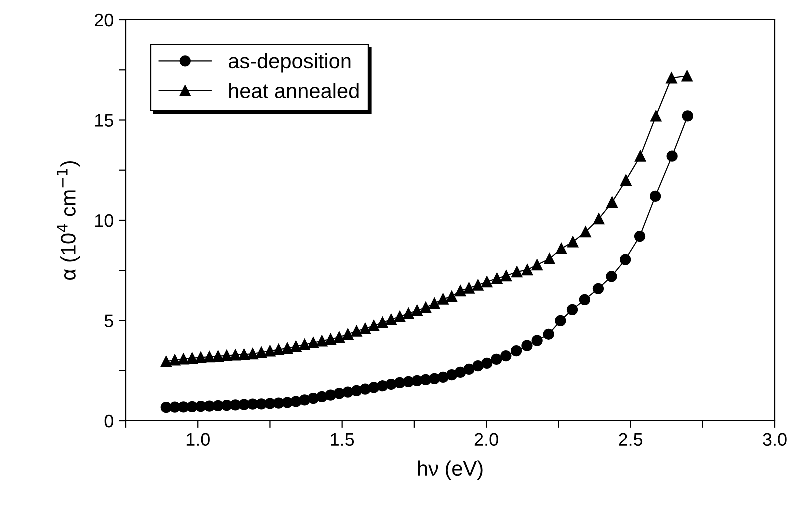 Image resolution: width=791 pixels, height=506 pixels. Describe the element at coordinates (104, 20) in the screenshot. I see `y-tick-label: 20` at that location.